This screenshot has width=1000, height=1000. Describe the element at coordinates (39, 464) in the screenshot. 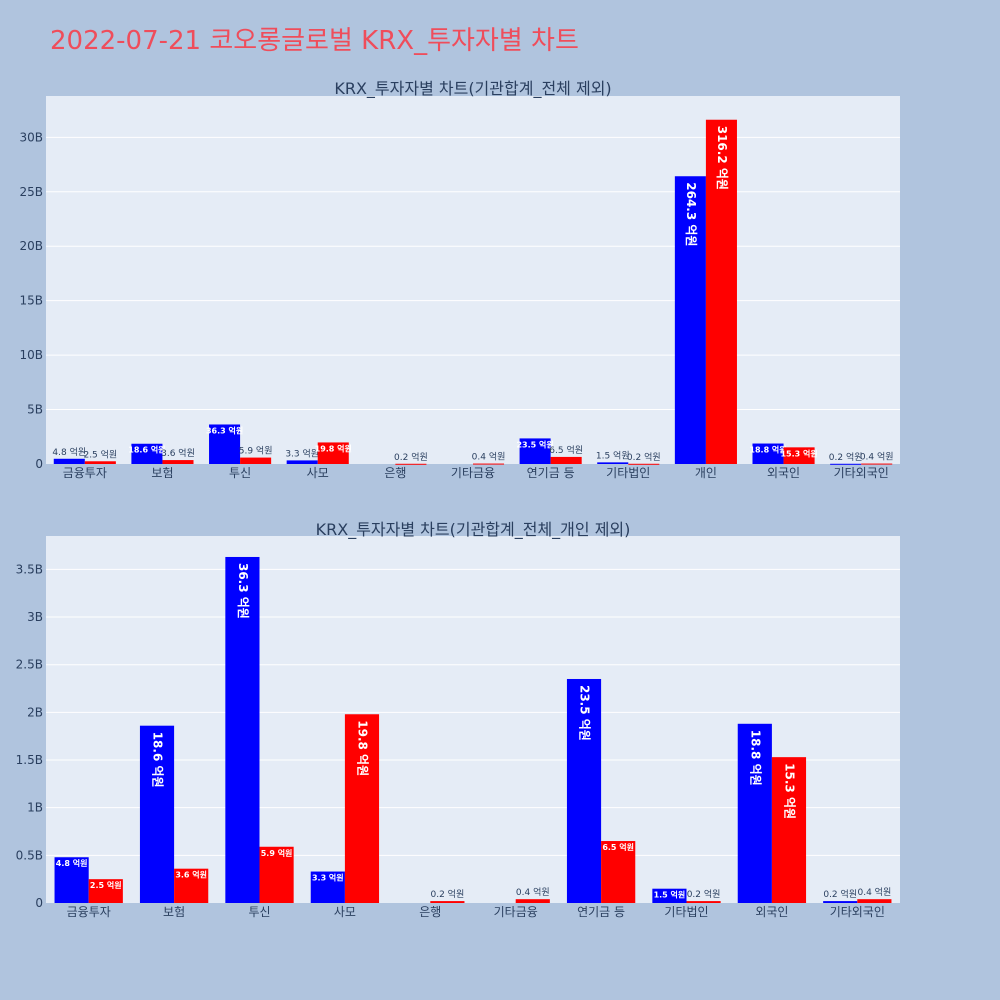

I see `y-tick-label: 0` at that location.